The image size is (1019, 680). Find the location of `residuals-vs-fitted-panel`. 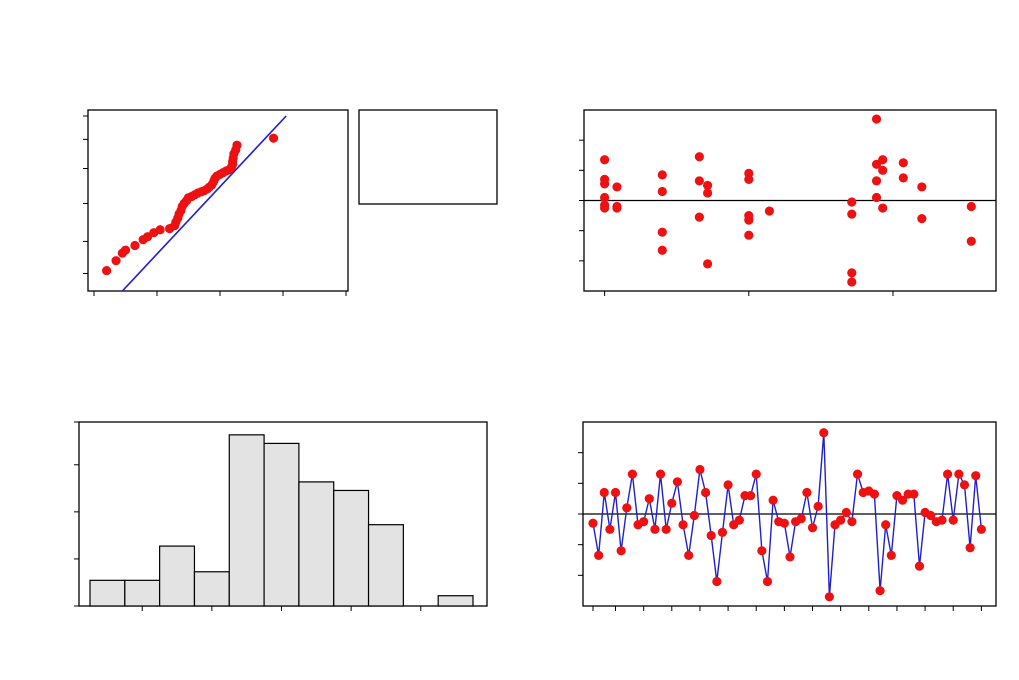

residuals-vs-fitted-panel is located at coordinates (788, 202).